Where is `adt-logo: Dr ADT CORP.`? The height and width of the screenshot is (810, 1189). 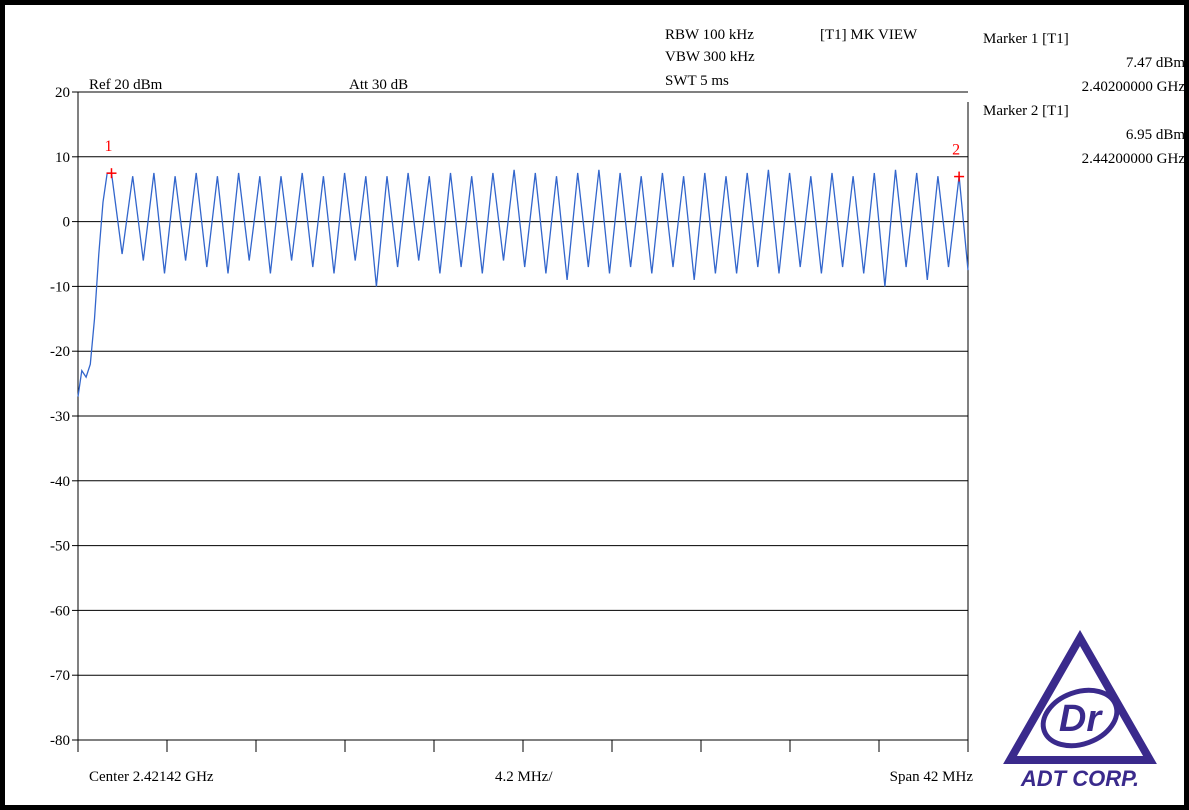 adt-logo: Dr ADT CORP. is located at coordinates (1080, 710).